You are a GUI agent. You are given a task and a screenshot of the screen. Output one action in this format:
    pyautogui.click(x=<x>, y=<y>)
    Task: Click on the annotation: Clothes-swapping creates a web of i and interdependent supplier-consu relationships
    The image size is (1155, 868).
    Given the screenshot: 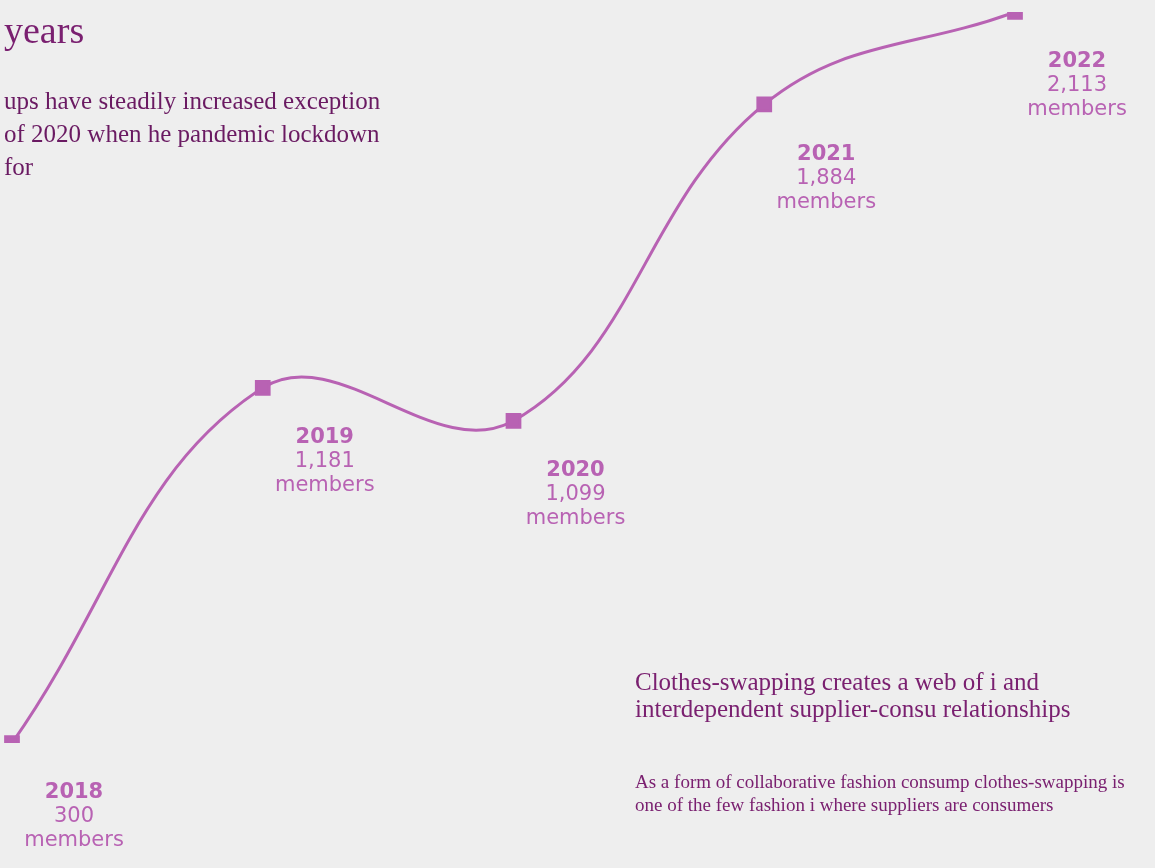 What is the action you would take?
    pyautogui.click(x=853, y=695)
    